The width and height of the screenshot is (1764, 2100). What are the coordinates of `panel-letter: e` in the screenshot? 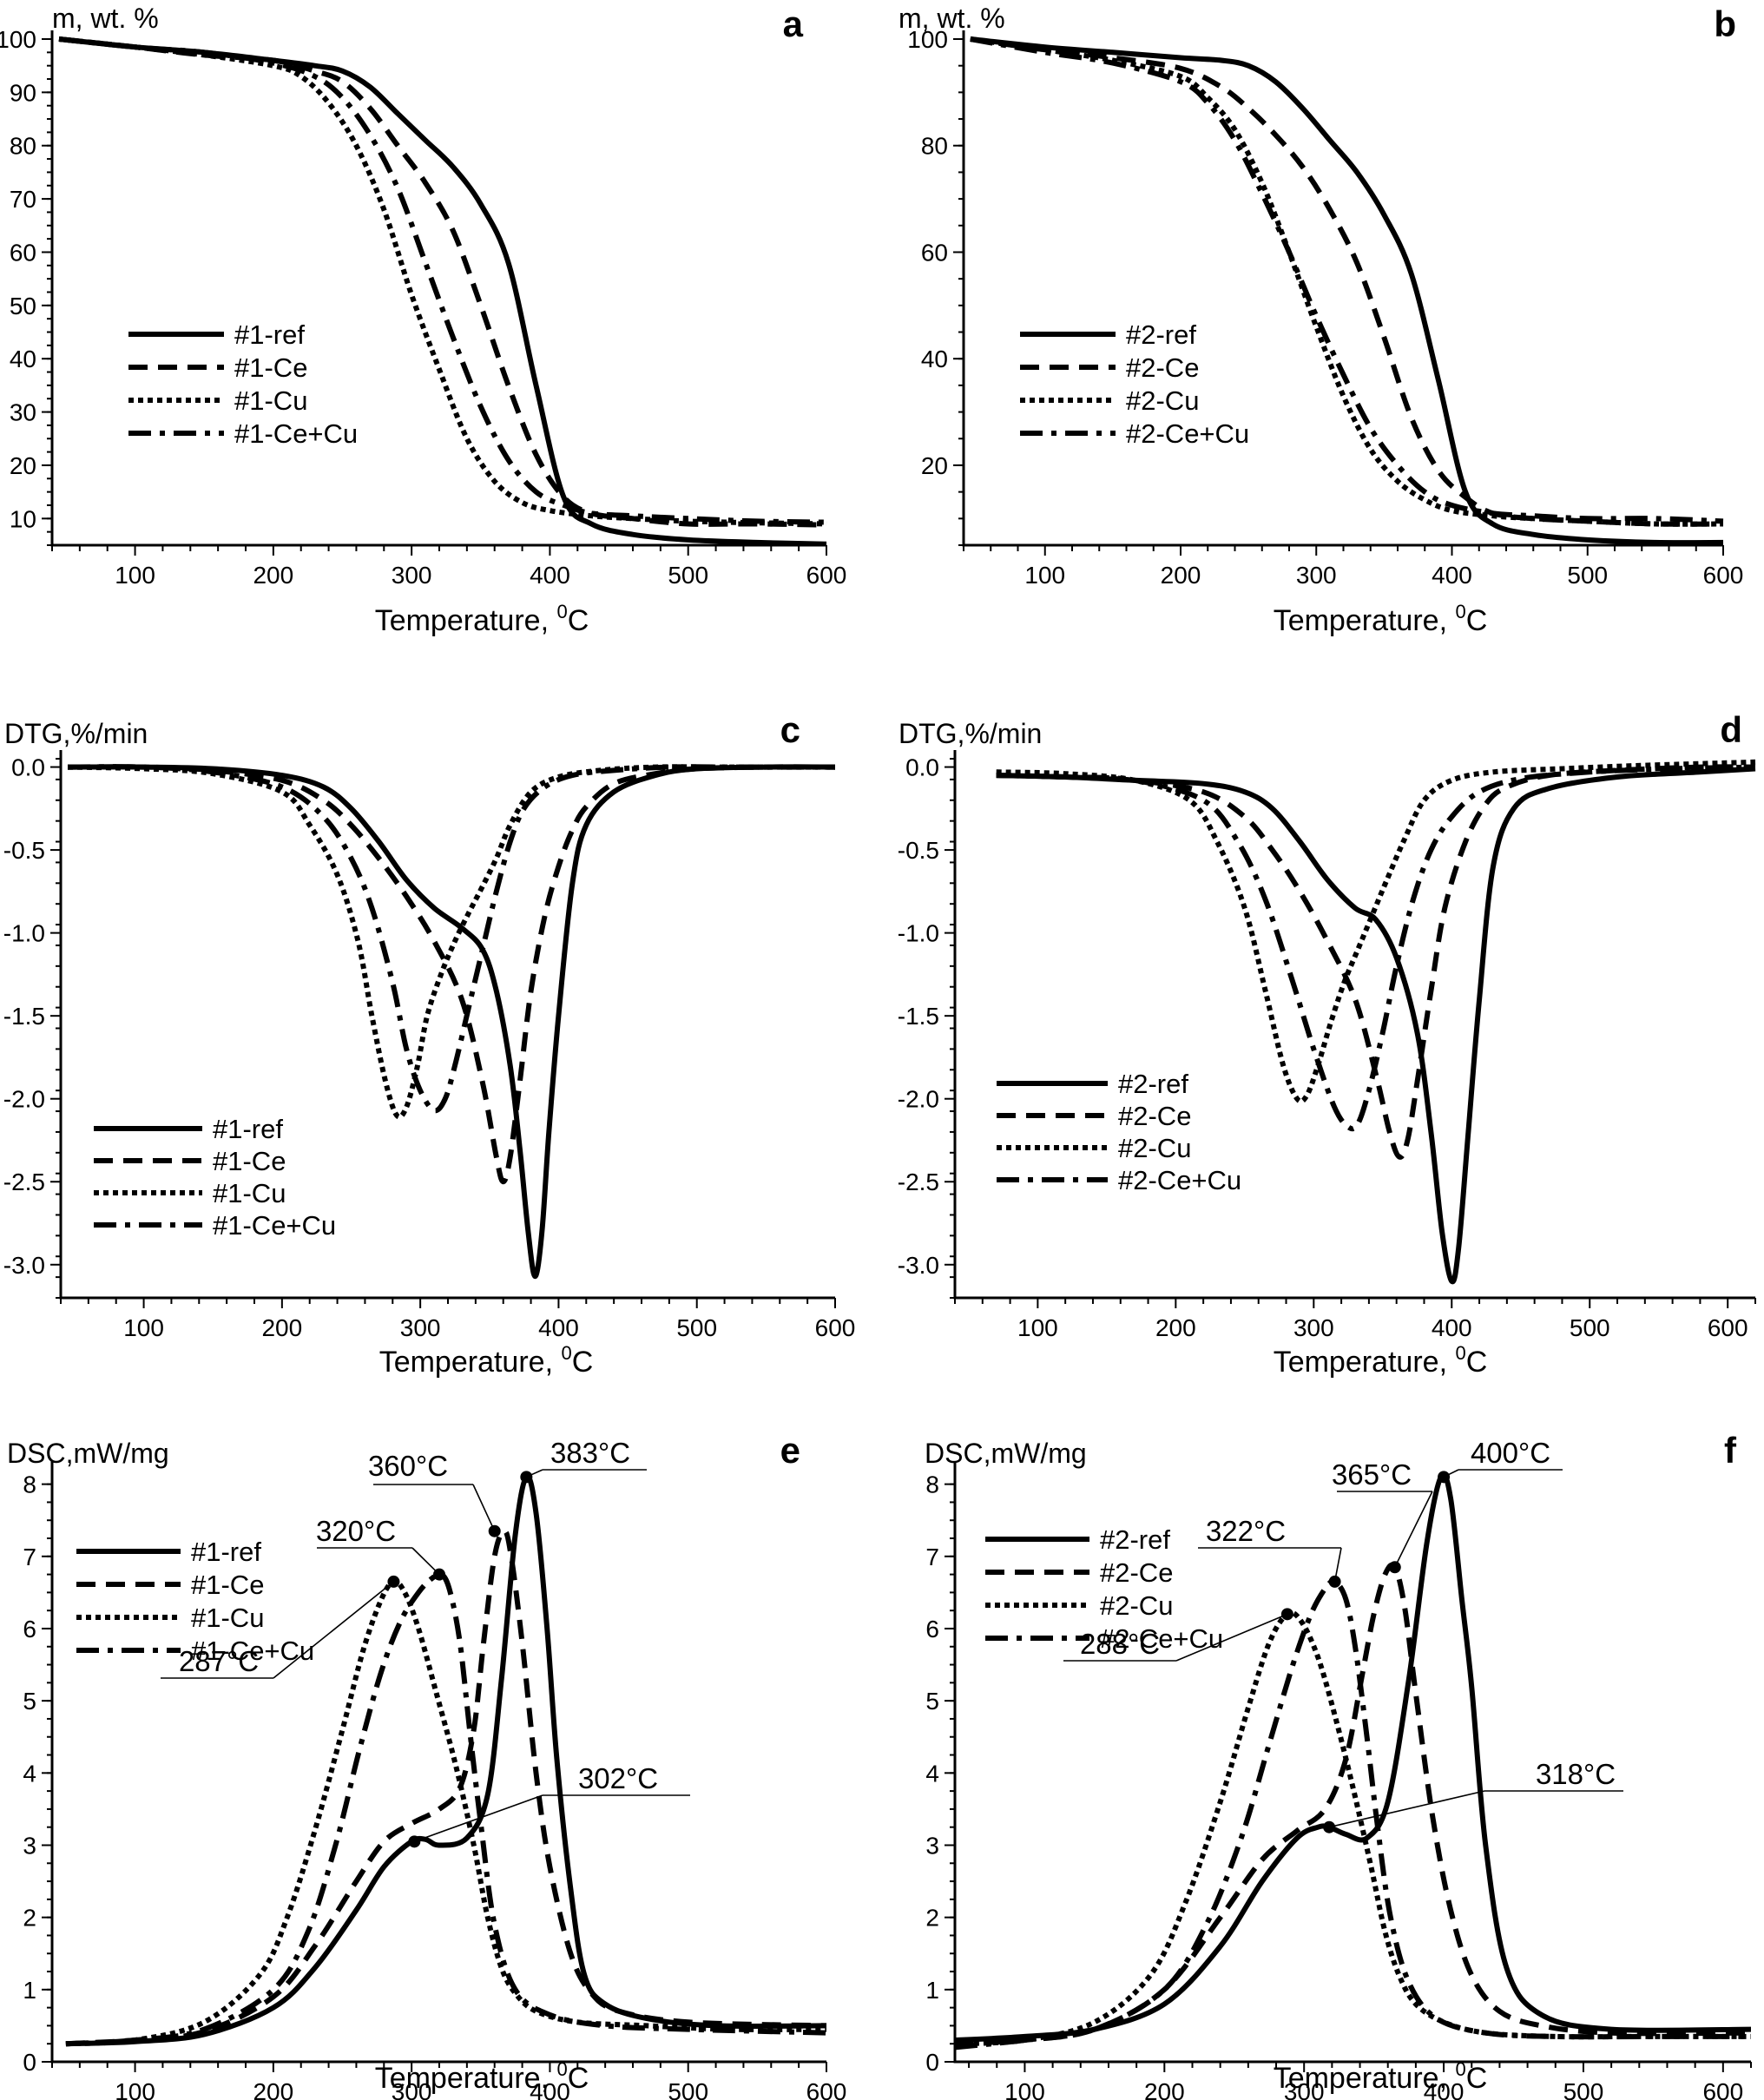 It's located at (790, 1450).